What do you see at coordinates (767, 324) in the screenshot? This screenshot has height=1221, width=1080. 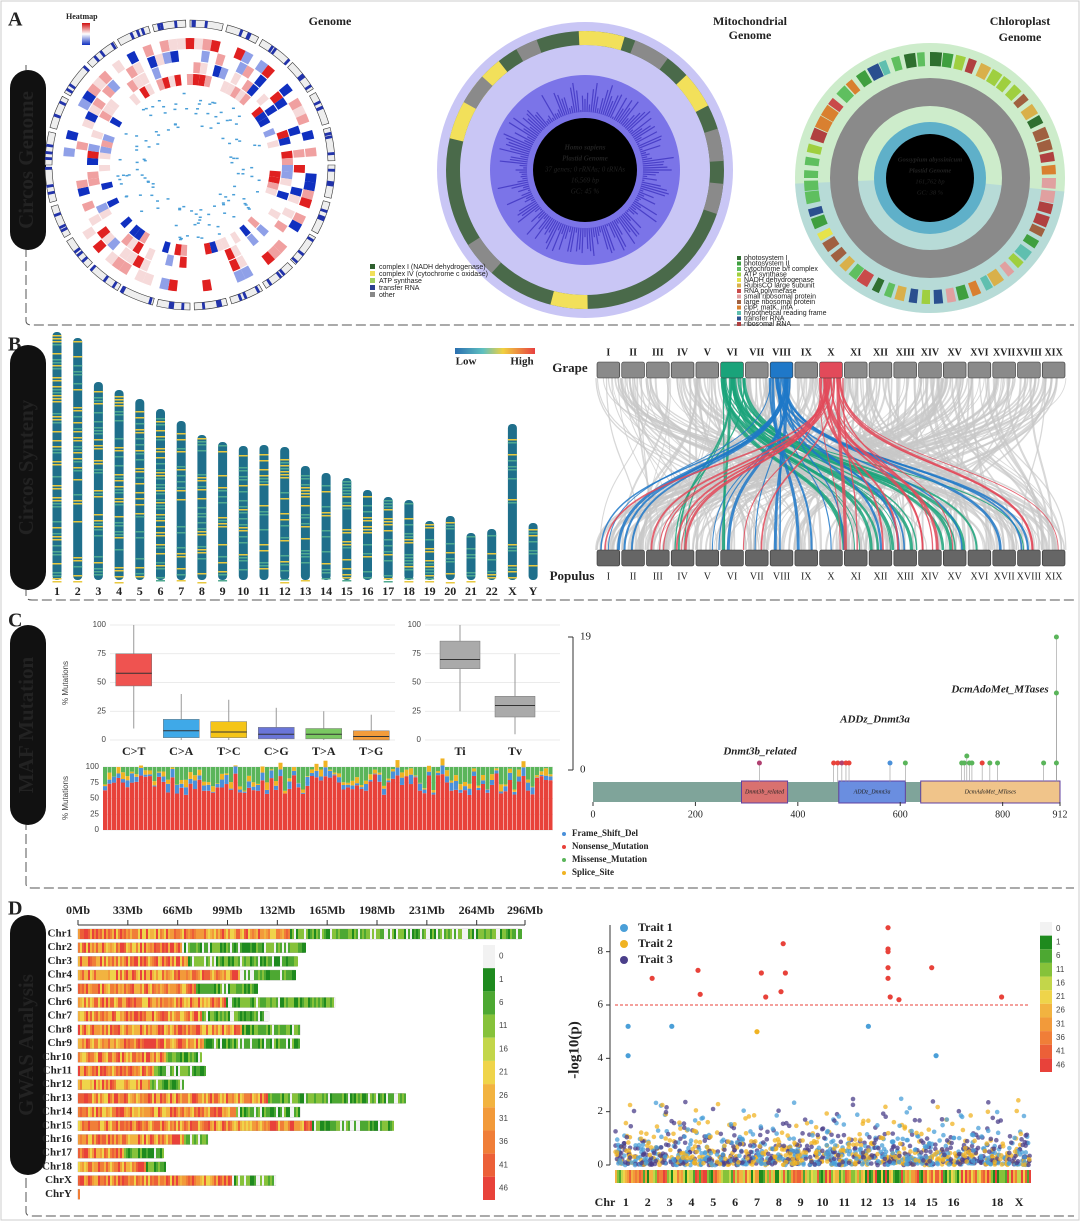 I see `legend-label: ribosomal RNA` at bounding box center [767, 324].